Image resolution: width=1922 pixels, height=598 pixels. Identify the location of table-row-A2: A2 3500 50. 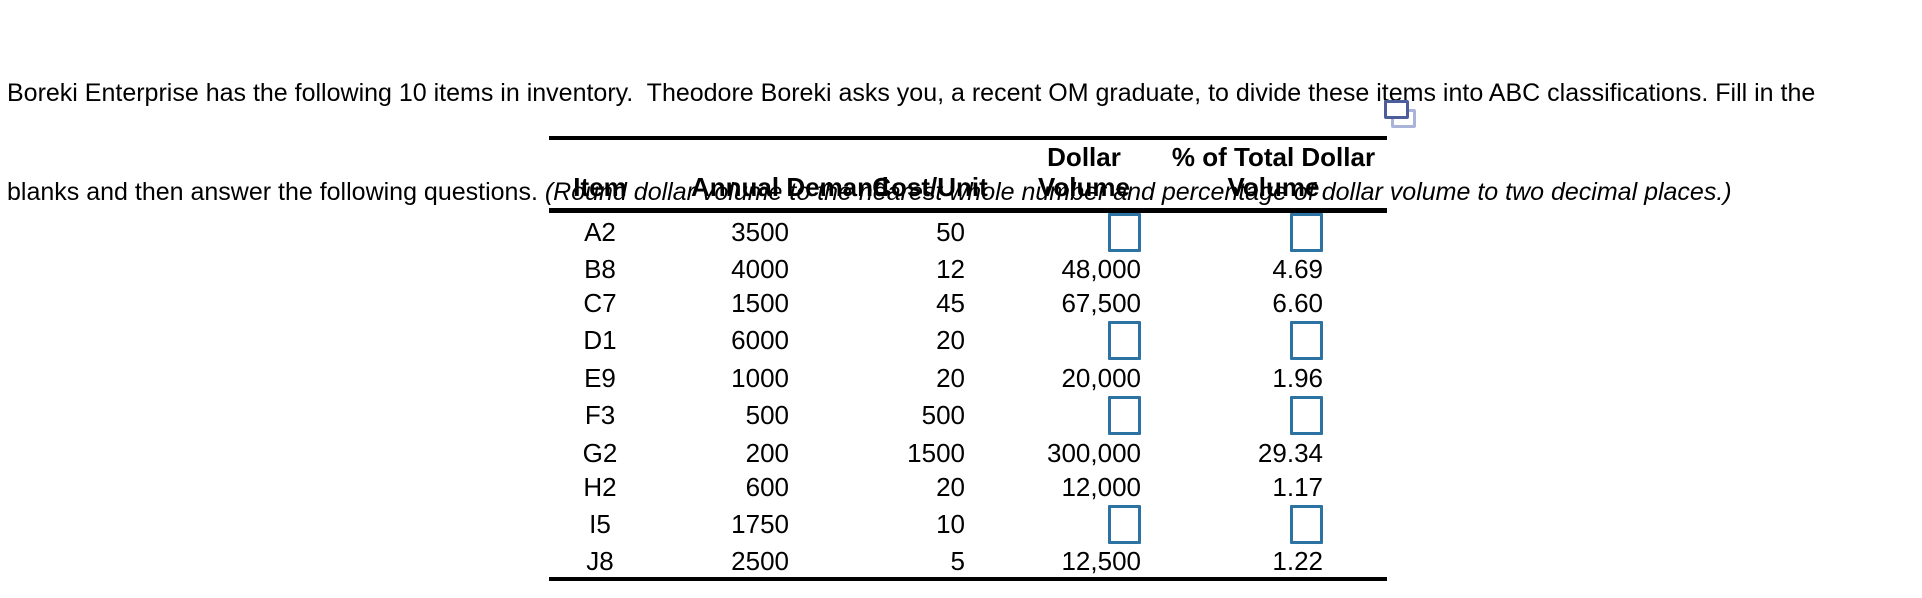
(968, 231).